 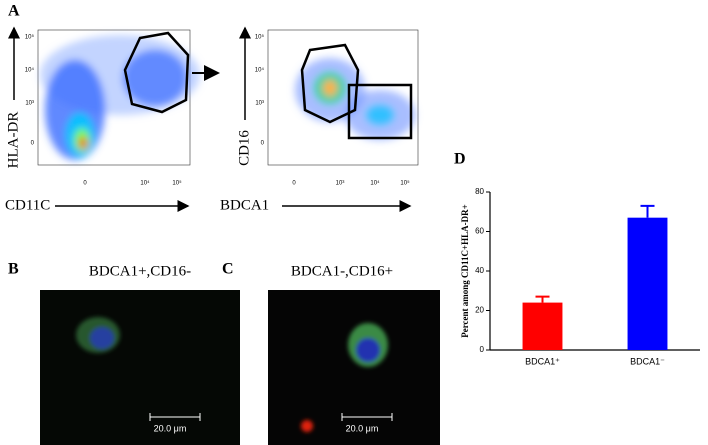 I want to click on flow-plot-2-axes: 10⁵ 10⁴ 10³ 0 0 10³ 10⁴ 10⁵ CD16 BDCA1, so click(x=316, y=119).